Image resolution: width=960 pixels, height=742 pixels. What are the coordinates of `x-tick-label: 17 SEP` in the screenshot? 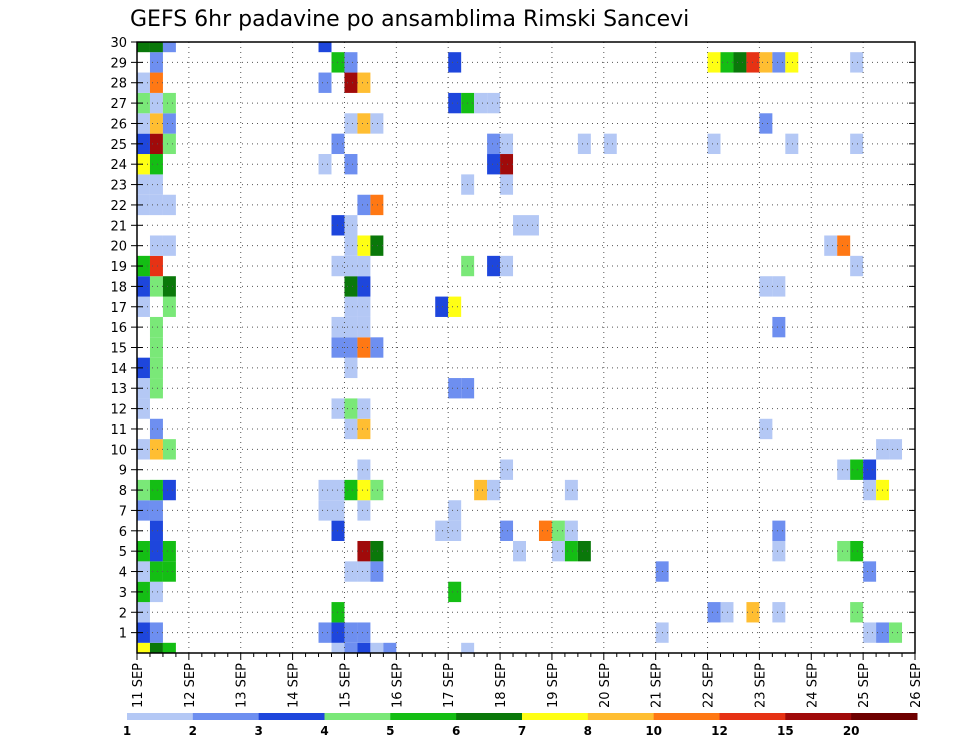 It's located at (449, 685).